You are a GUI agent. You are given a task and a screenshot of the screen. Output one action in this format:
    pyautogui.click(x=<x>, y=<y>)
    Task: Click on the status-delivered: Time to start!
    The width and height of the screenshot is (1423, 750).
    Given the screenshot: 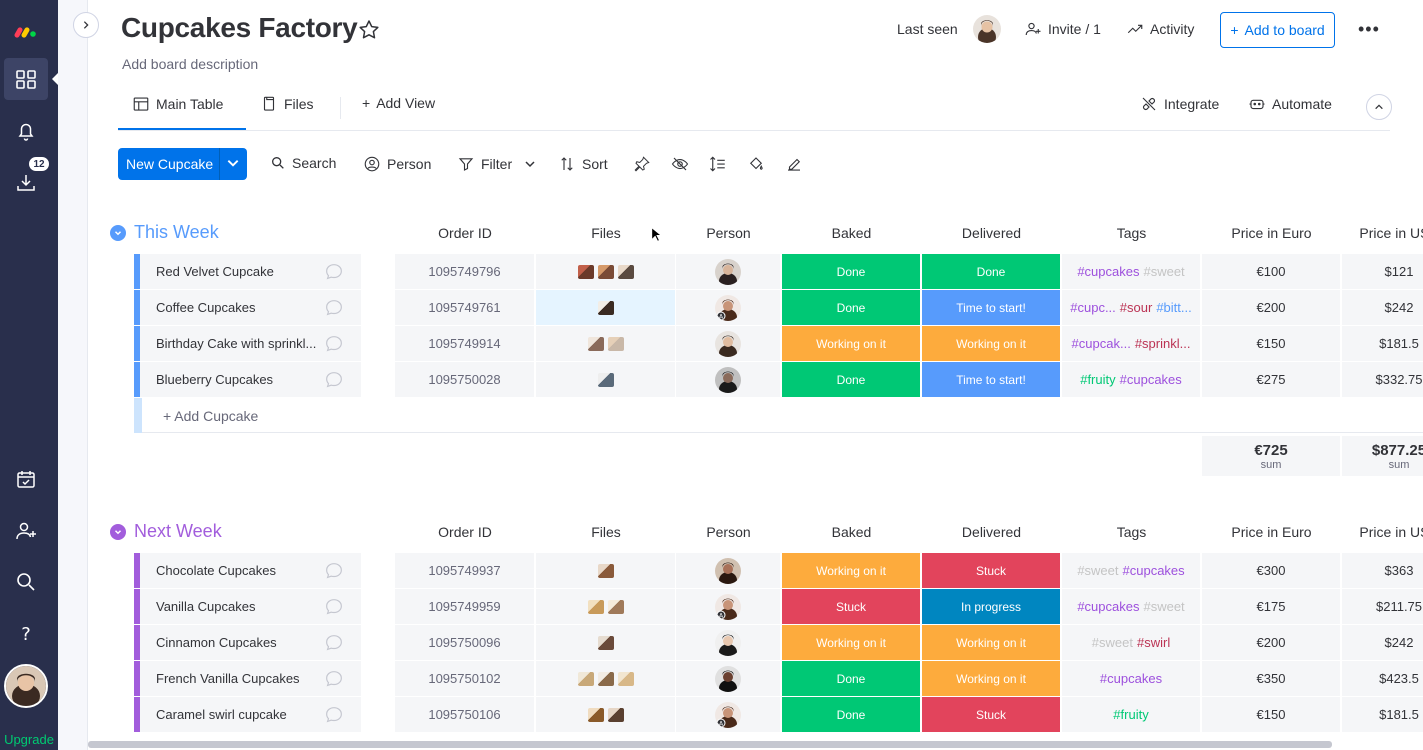 What is the action you would take?
    pyautogui.click(x=991, y=307)
    